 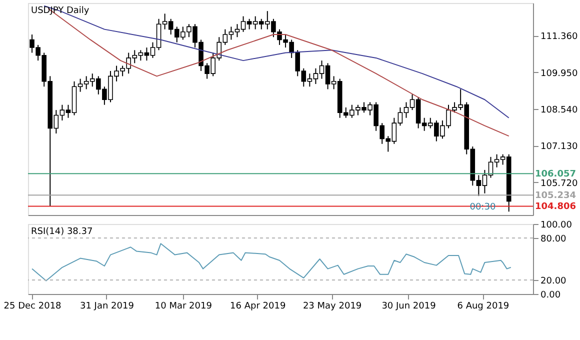 What do you see at coordinates (33, 307) in the screenshot?
I see `x-tick-label: 25 Dec 2018` at bounding box center [33, 307].